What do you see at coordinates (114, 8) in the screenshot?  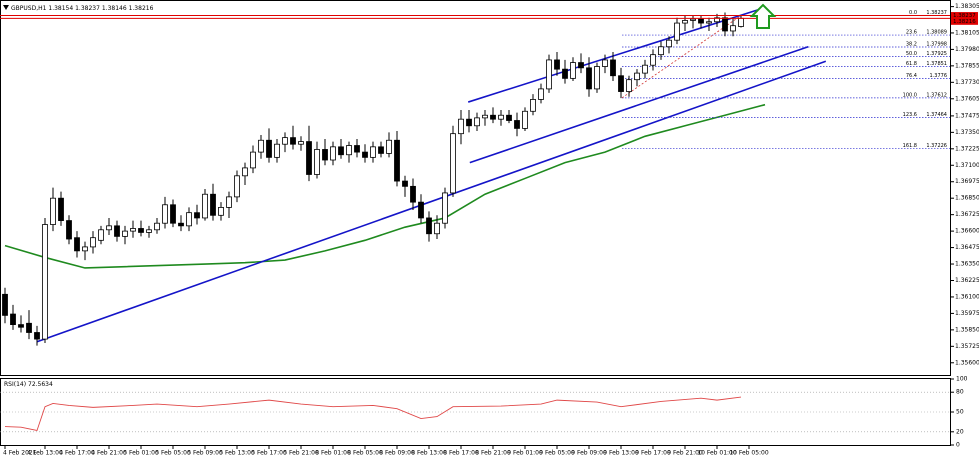 I see `header-low: 1.38146` at bounding box center [114, 8].